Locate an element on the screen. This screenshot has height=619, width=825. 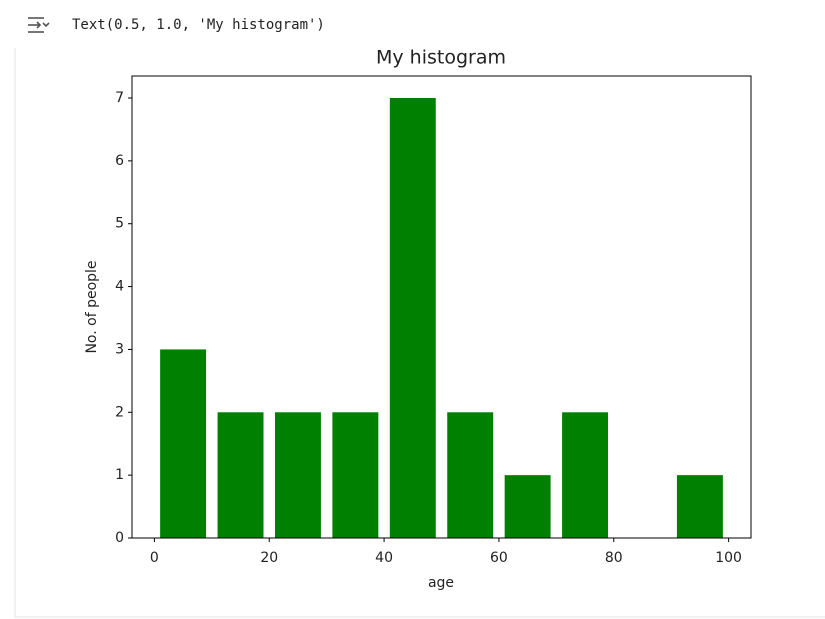
x-tick-label: 60 is located at coordinates (499, 558).